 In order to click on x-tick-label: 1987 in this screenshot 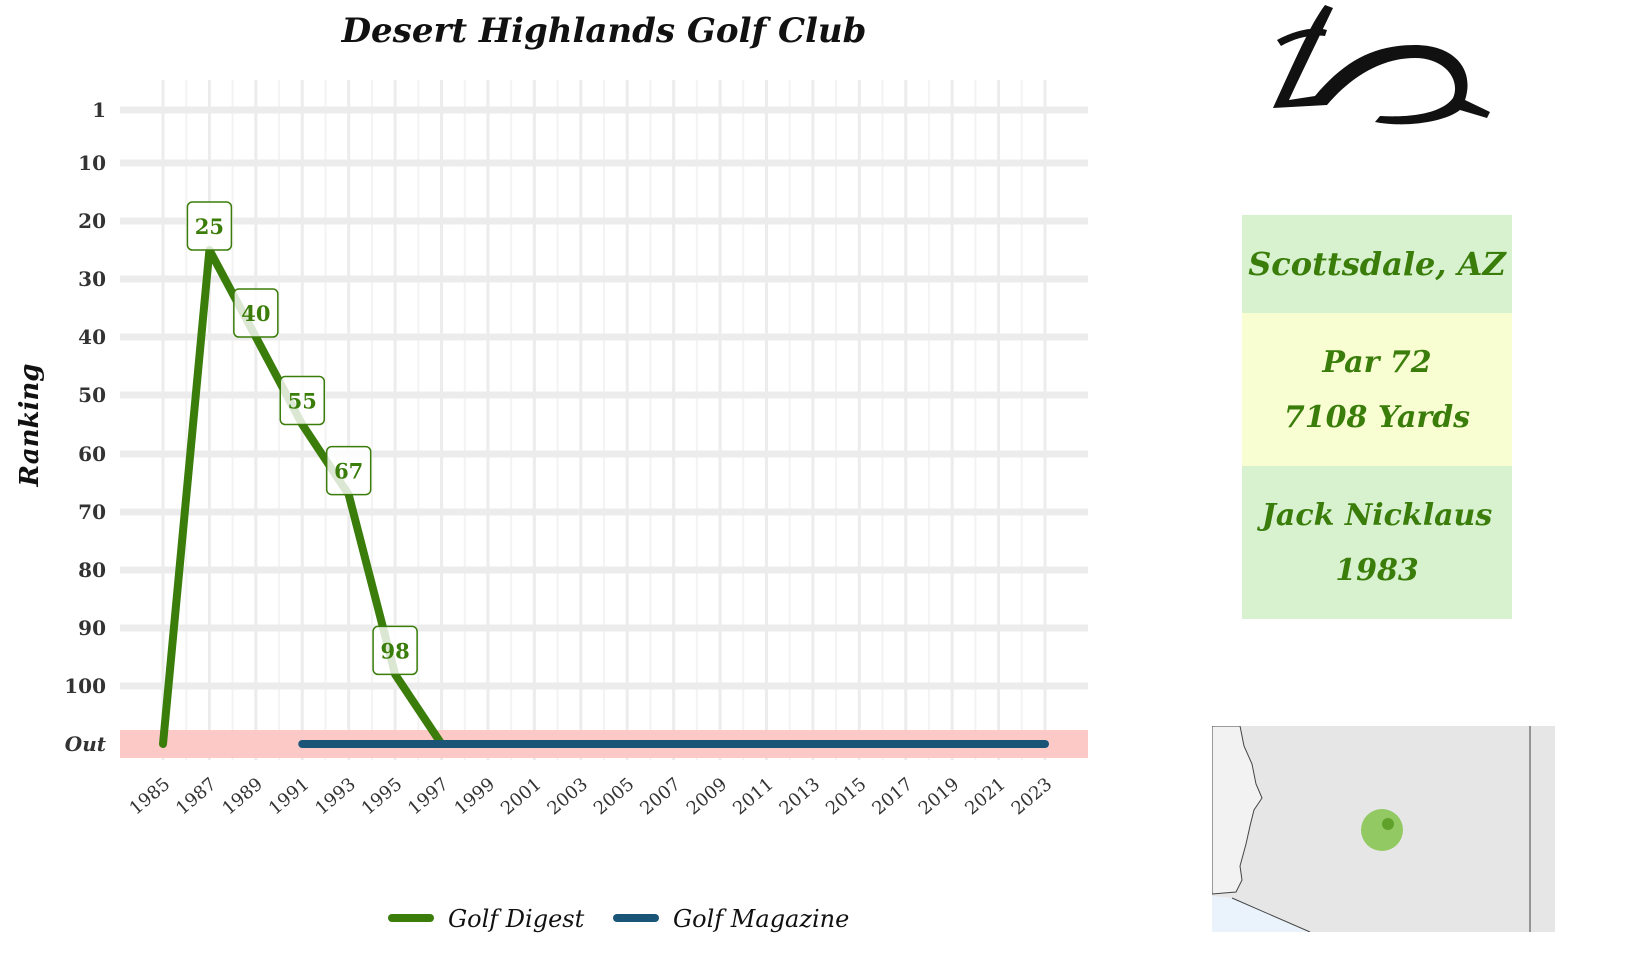, I will do `click(196, 797)`.